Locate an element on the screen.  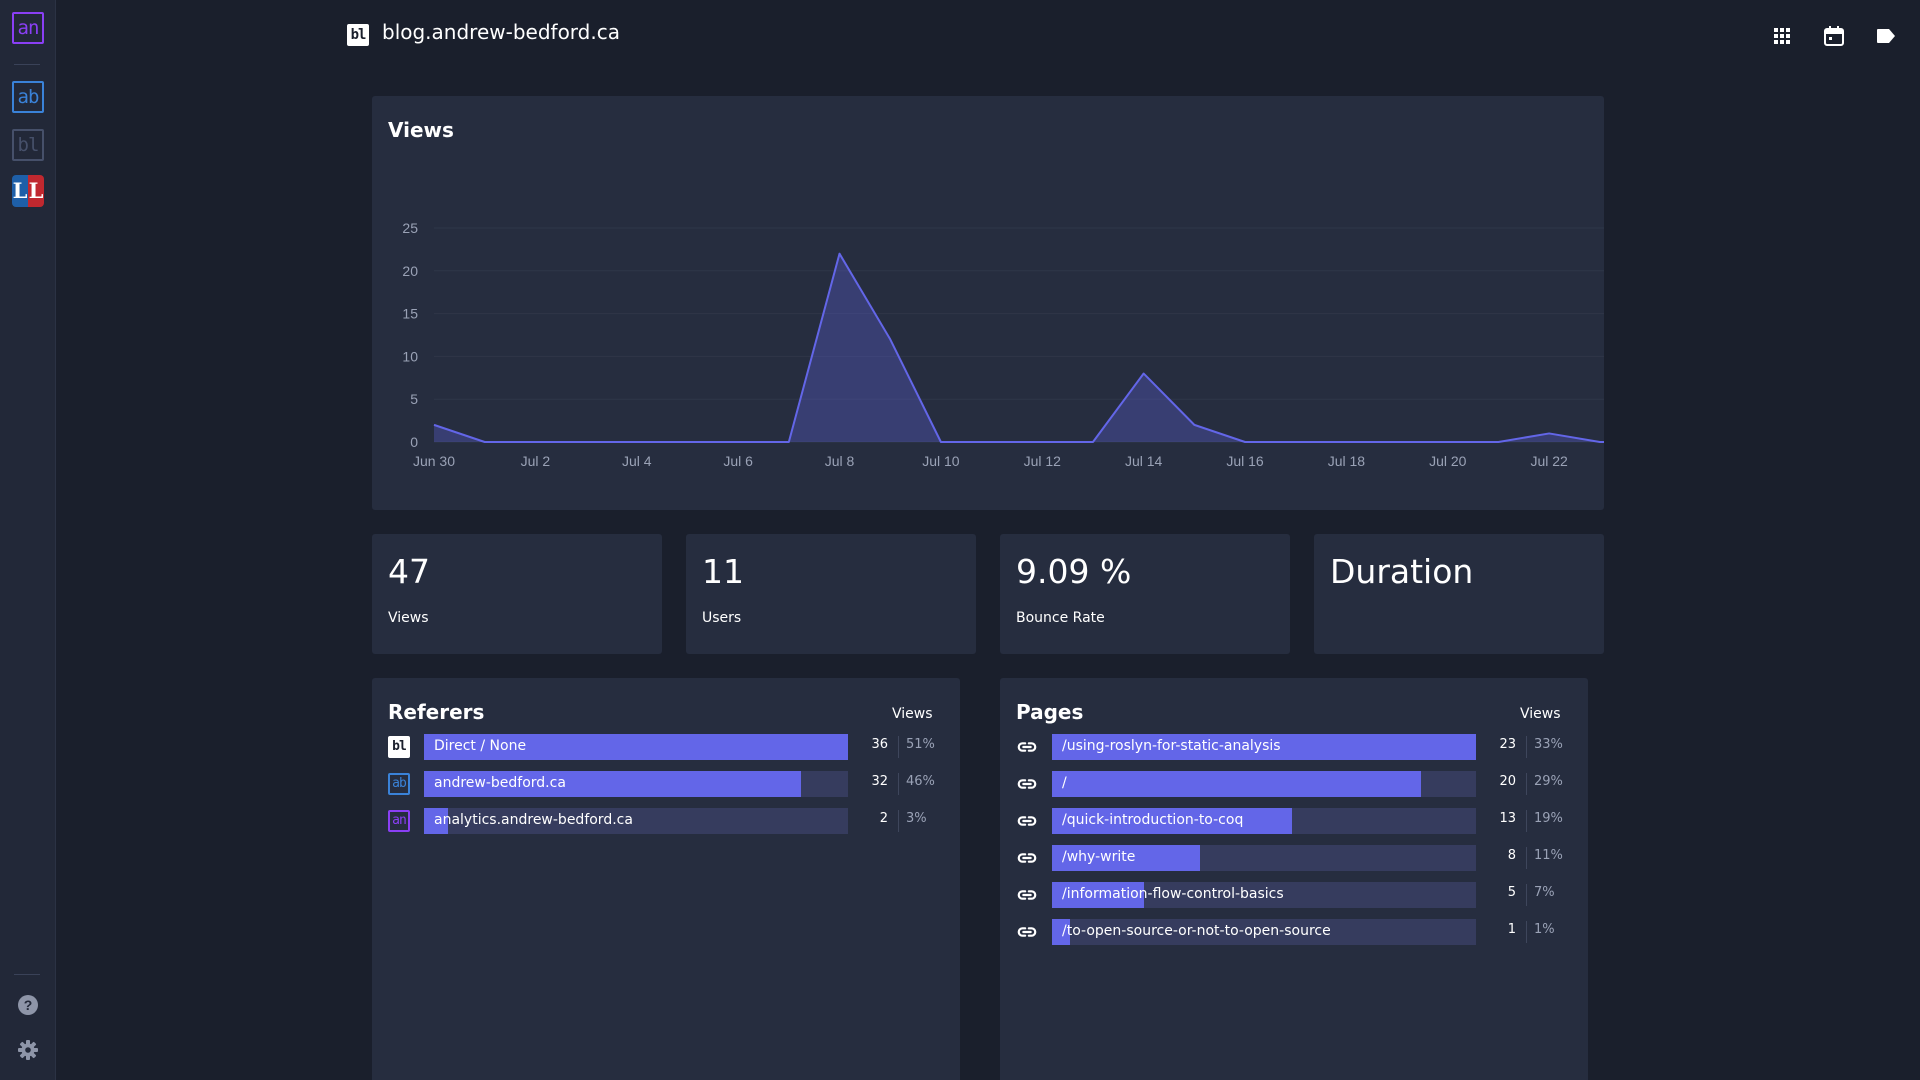
tag-icon is located at coordinates (1886, 36).